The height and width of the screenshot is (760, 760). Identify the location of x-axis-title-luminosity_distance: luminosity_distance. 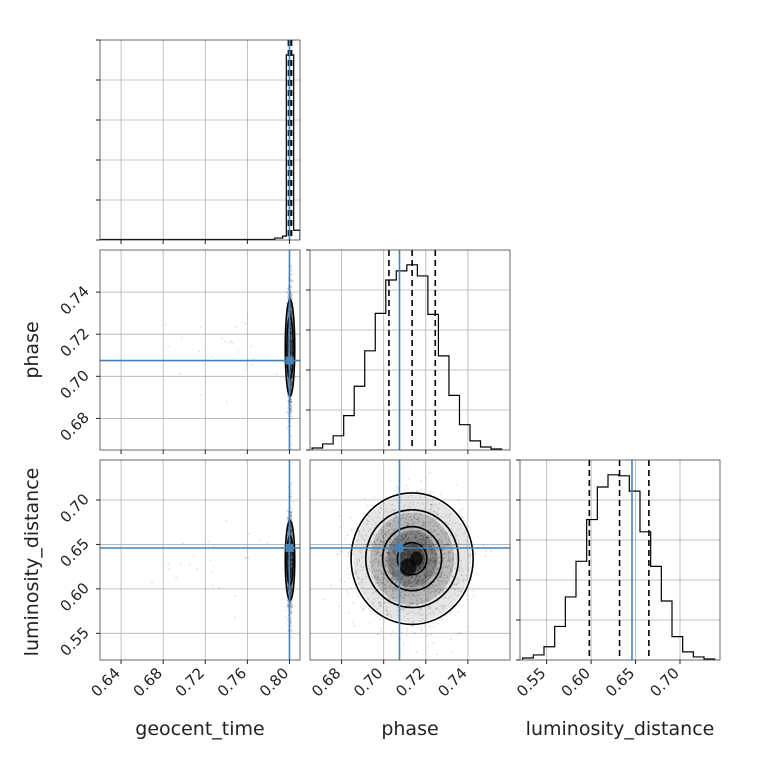
(620, 729).